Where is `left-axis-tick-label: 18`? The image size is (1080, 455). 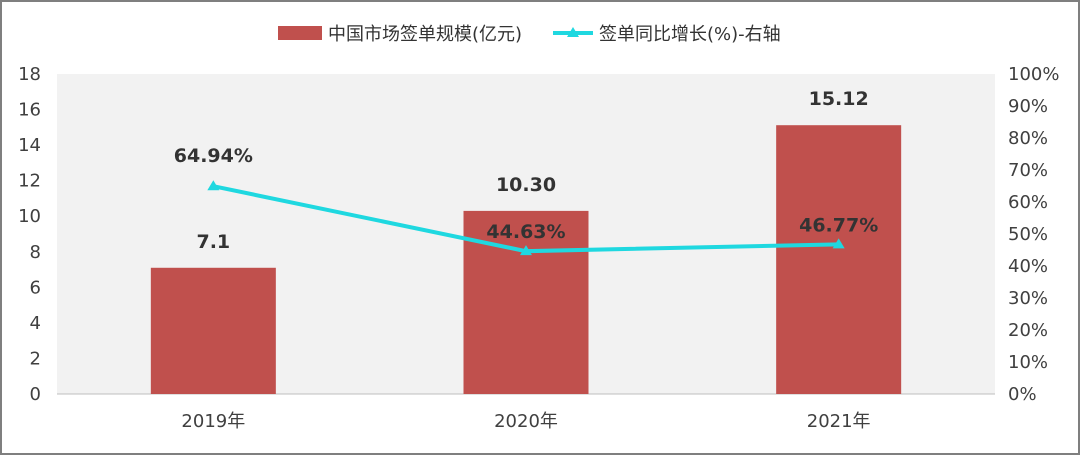 left-axis-tick-label: 18 is located at coordinates (29, 74).